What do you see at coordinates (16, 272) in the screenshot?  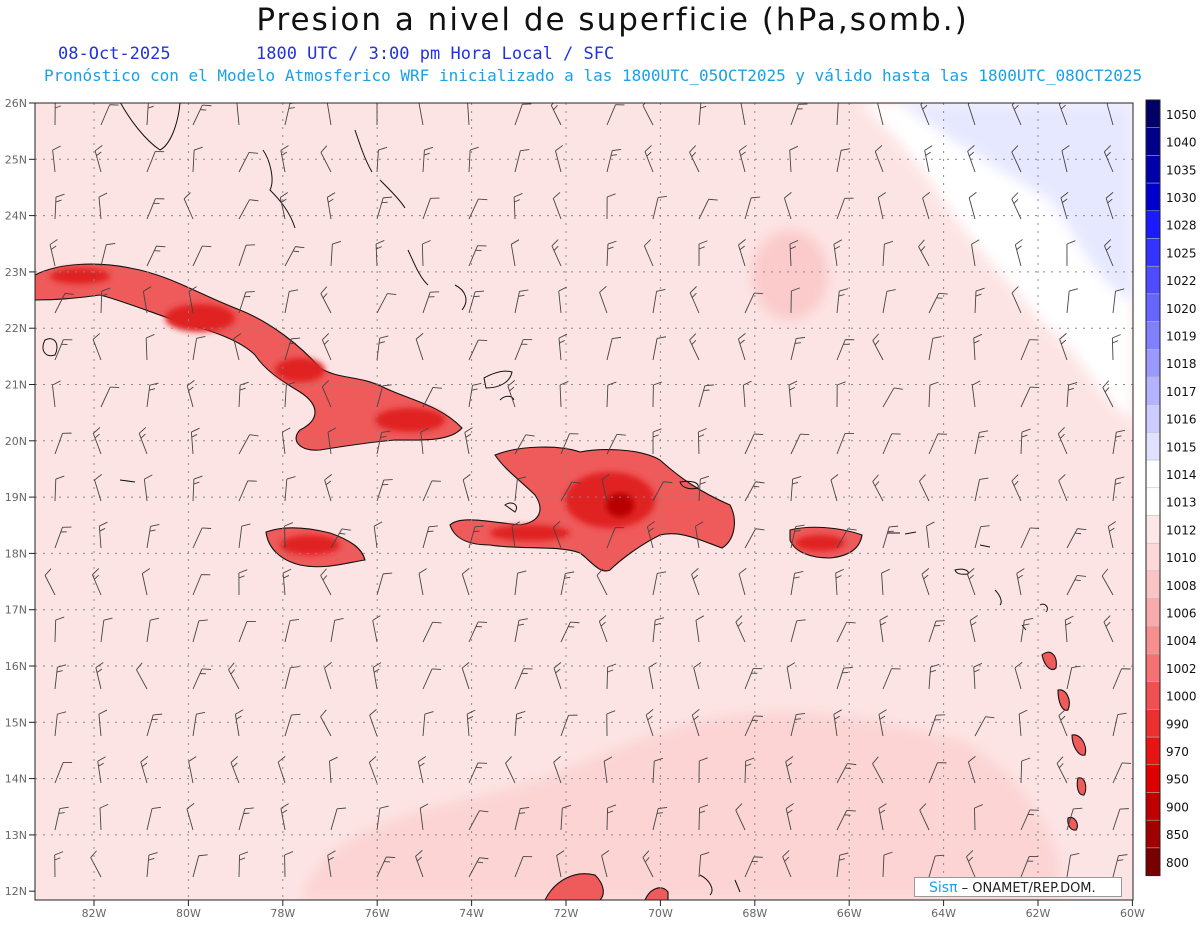 I see `lat-label: 23N` at bounding box center [16, 272].